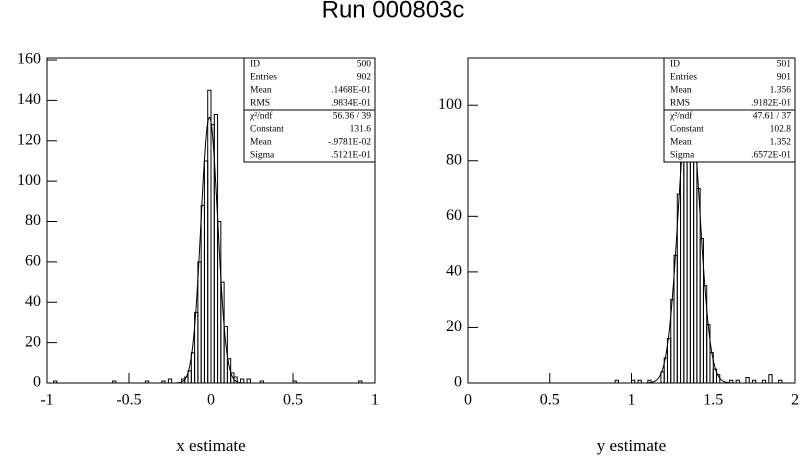 The image size is (800, 457). Describe the element at coordinates (781, 130) in the screenshot. I see `stats-value: 102.8` at that location.